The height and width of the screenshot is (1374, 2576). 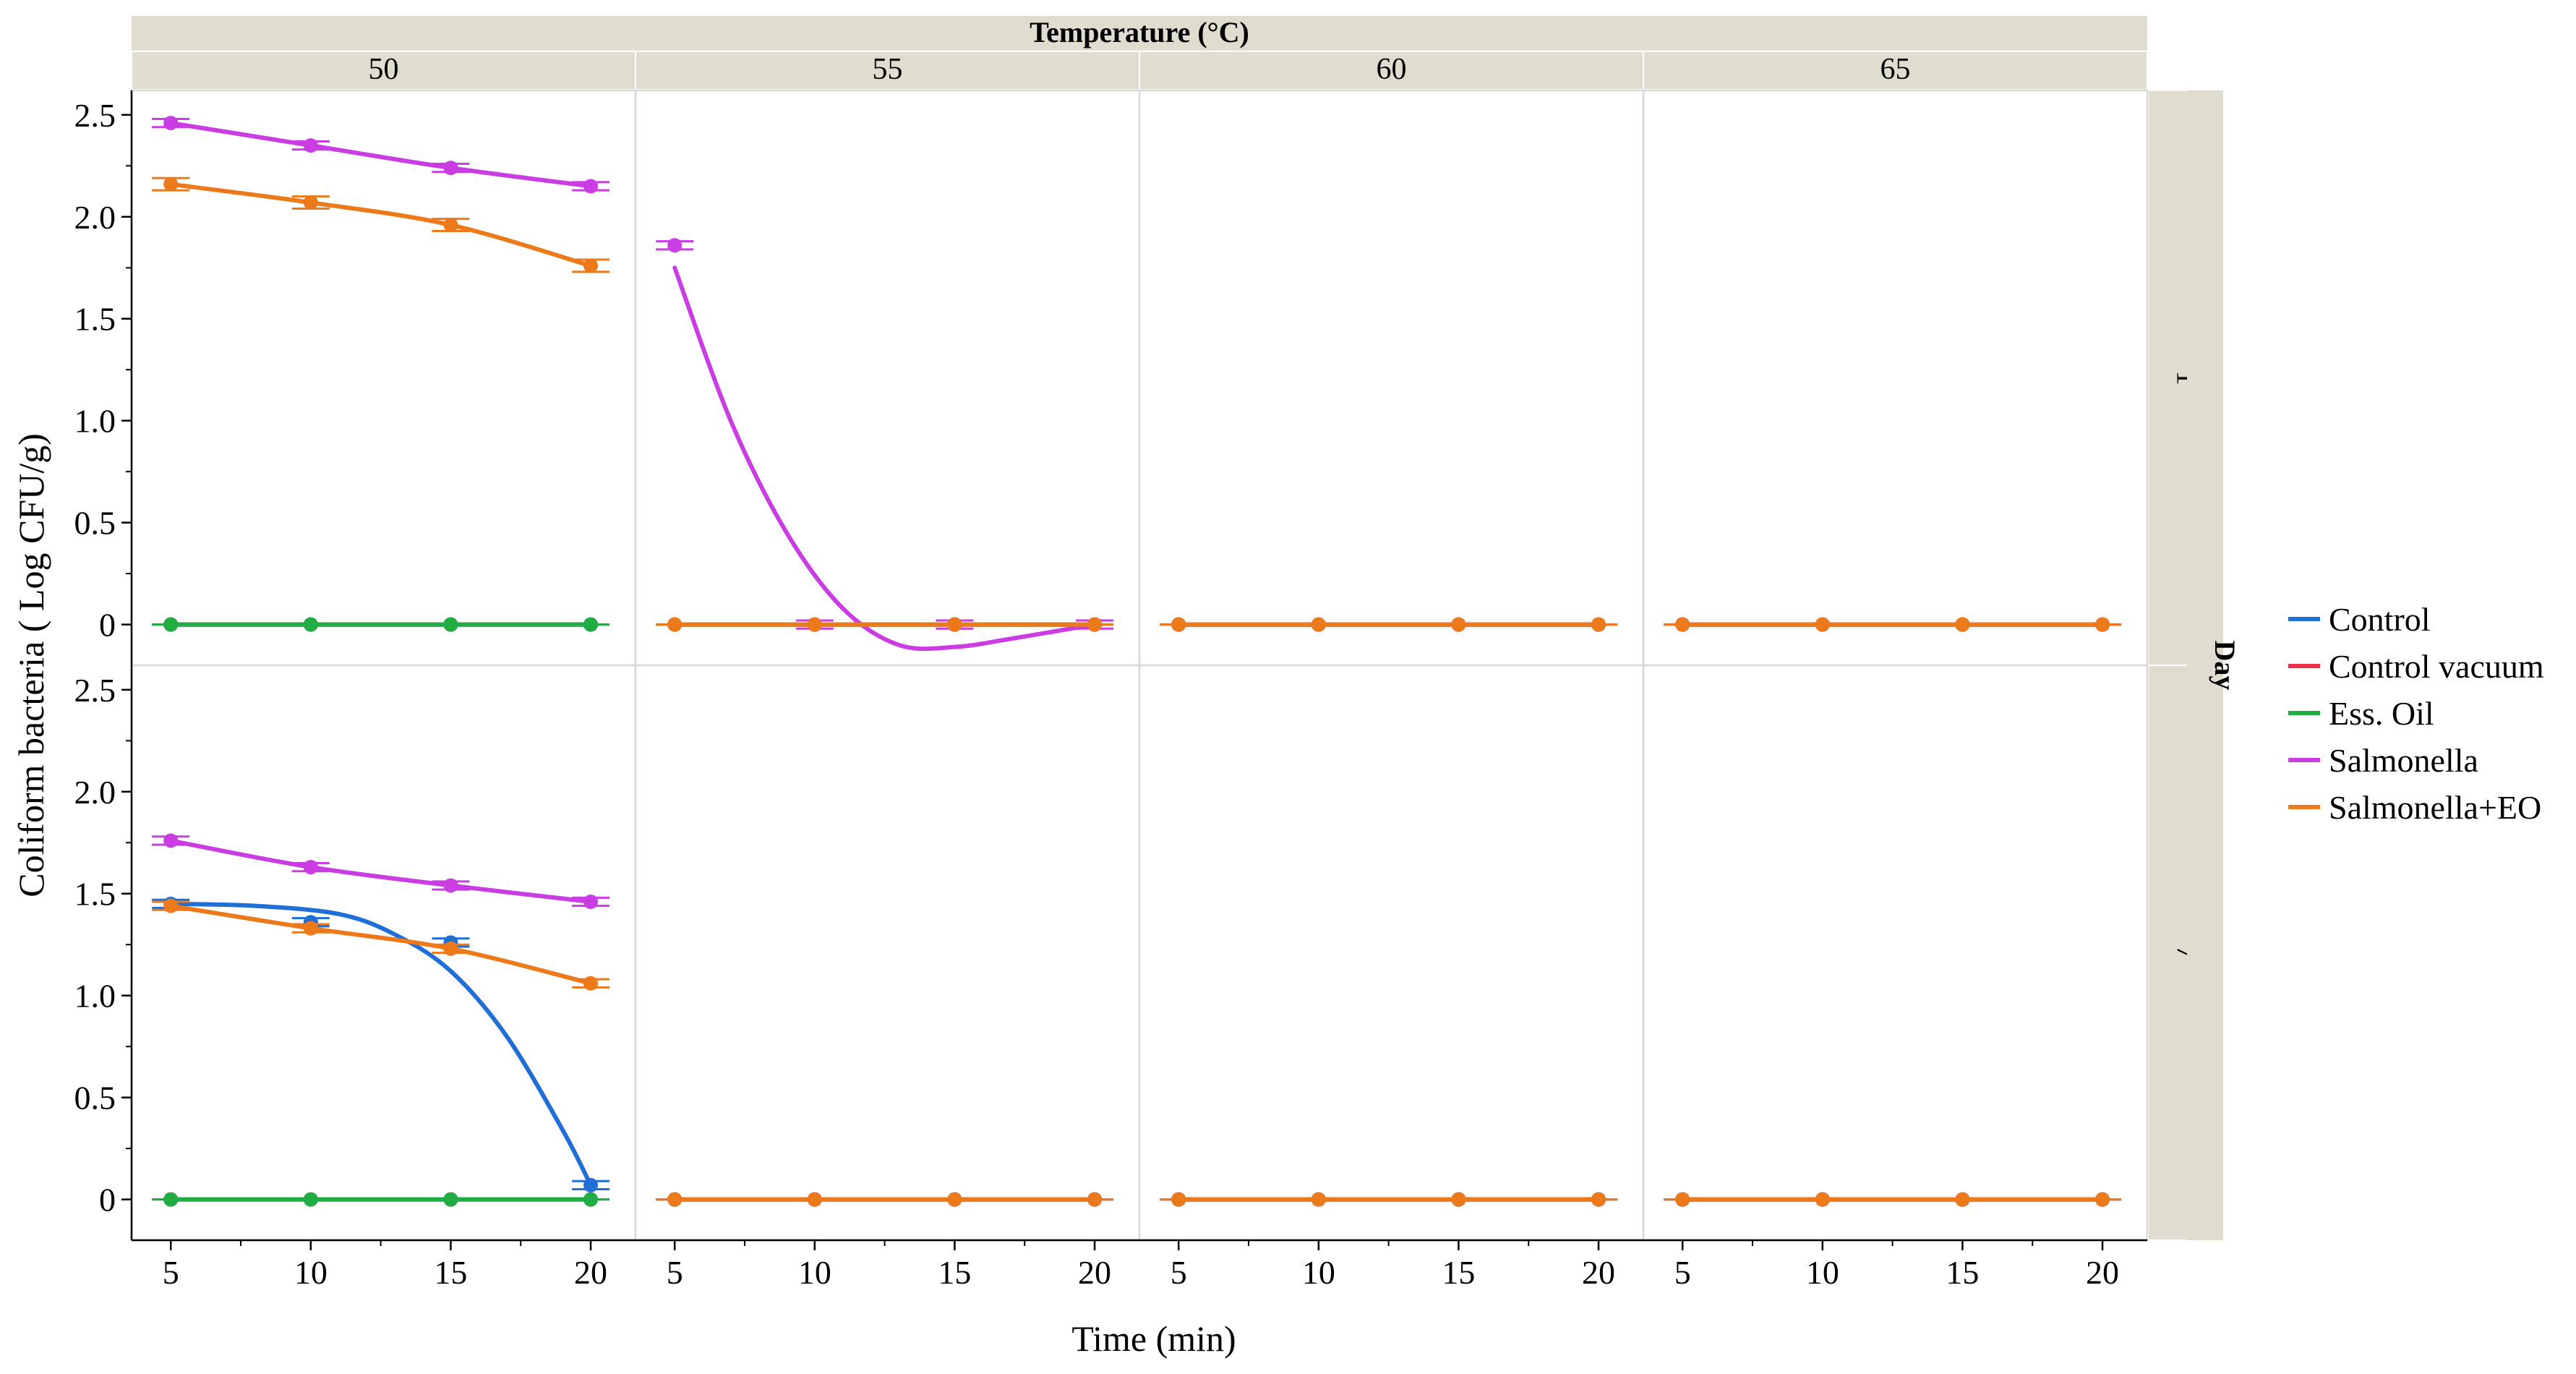 I want to click on y-axis-title: Coliform bacteria ( Log CFU/g), so click(x=31, y=665).